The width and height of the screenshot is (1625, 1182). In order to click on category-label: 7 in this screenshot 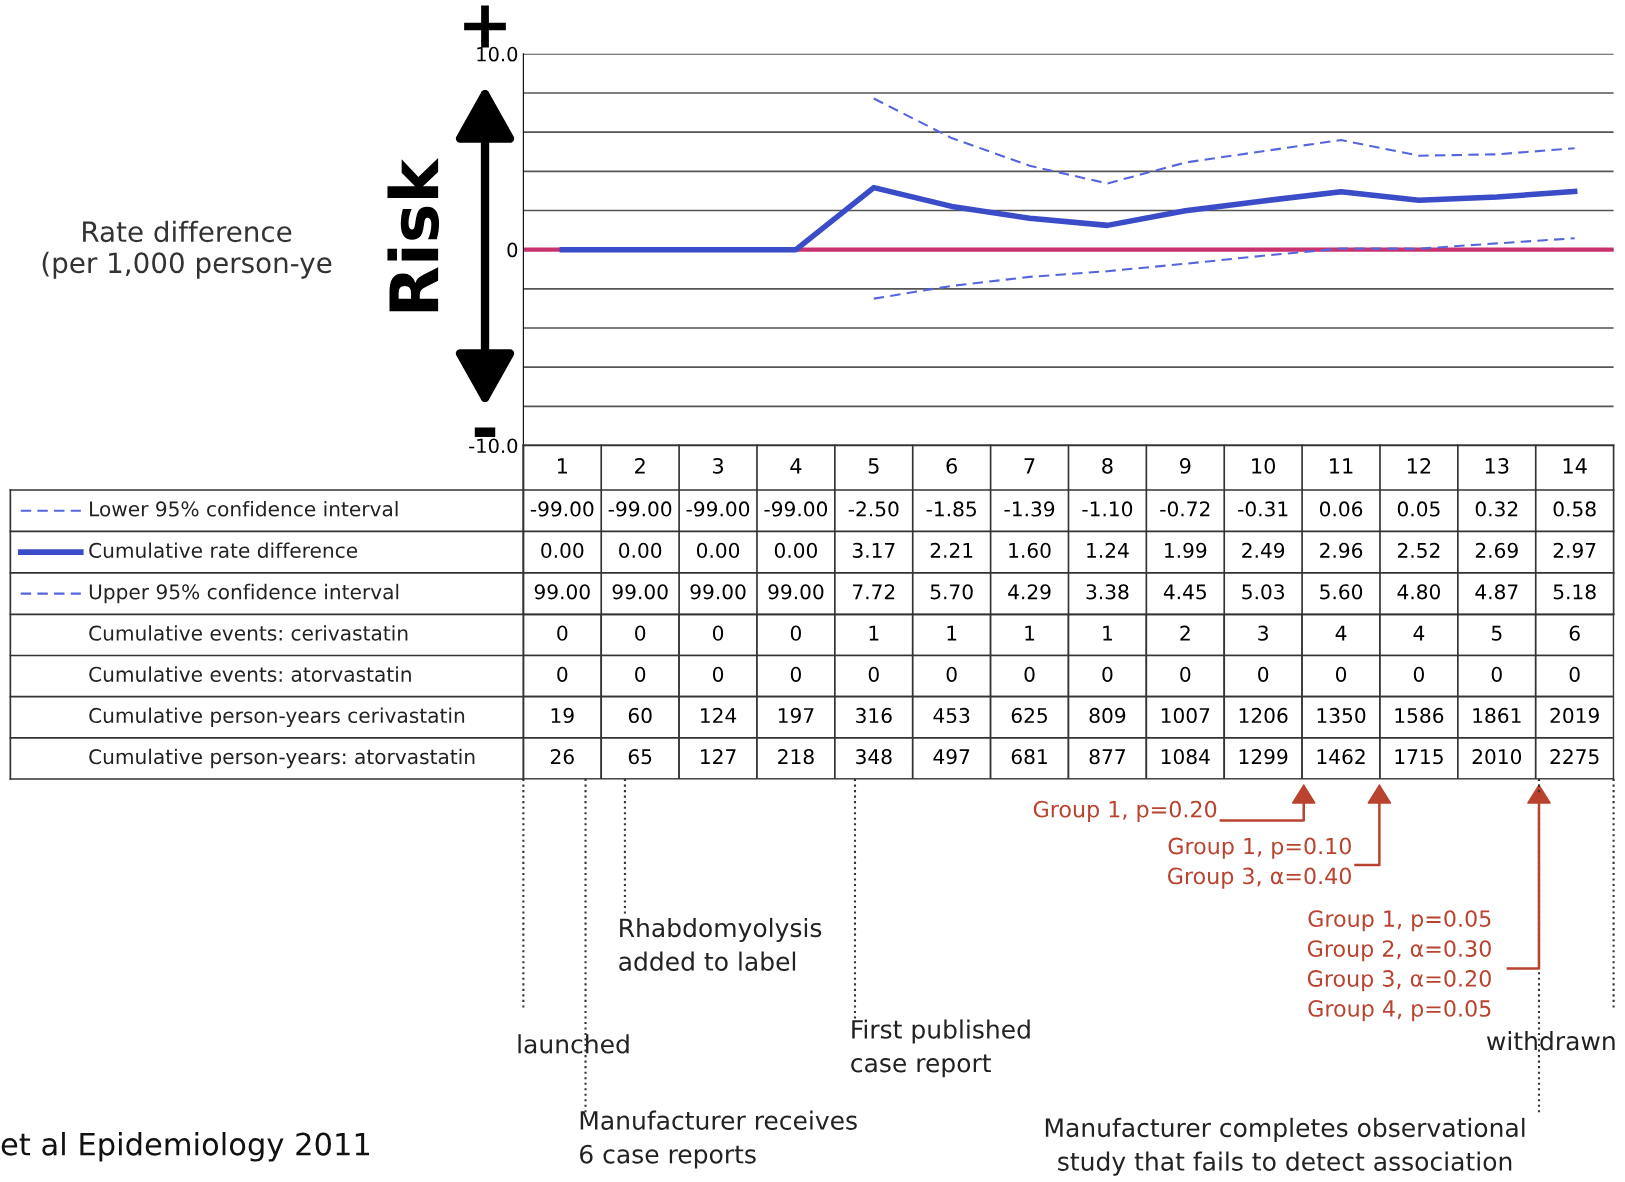, I will do `click(1029, 466)`.